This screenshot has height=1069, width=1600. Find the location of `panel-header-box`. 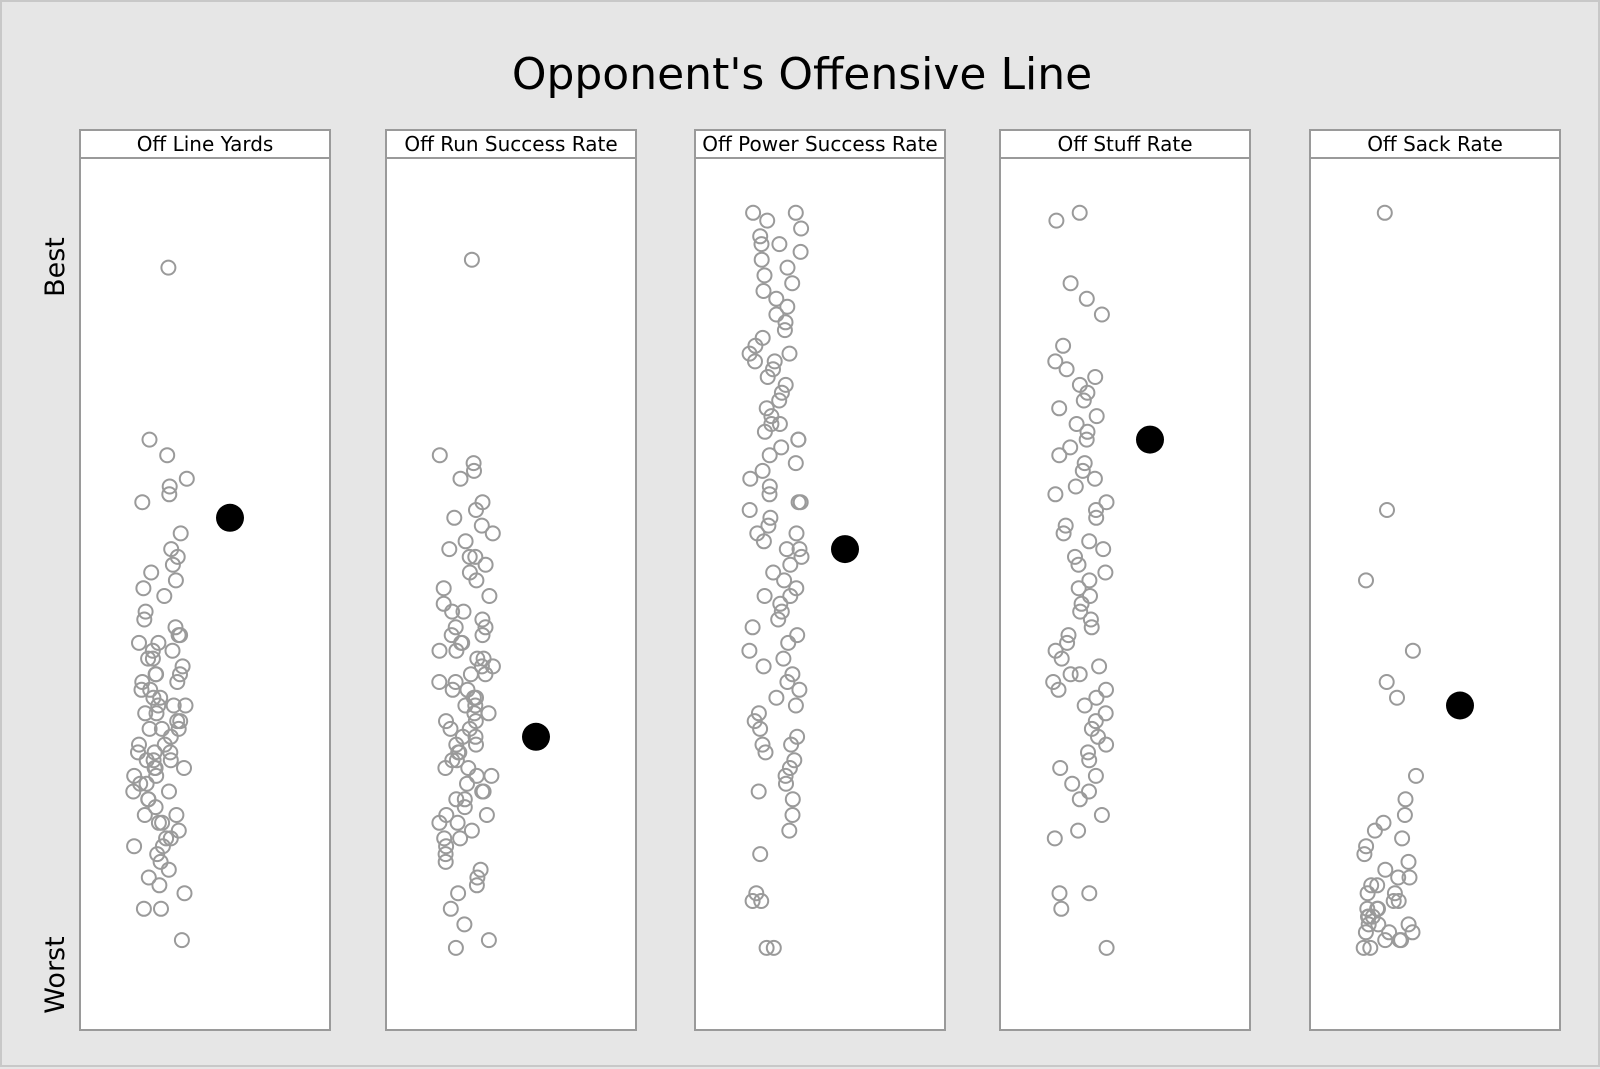

panel-header-box is located at coordinates (511, 144).